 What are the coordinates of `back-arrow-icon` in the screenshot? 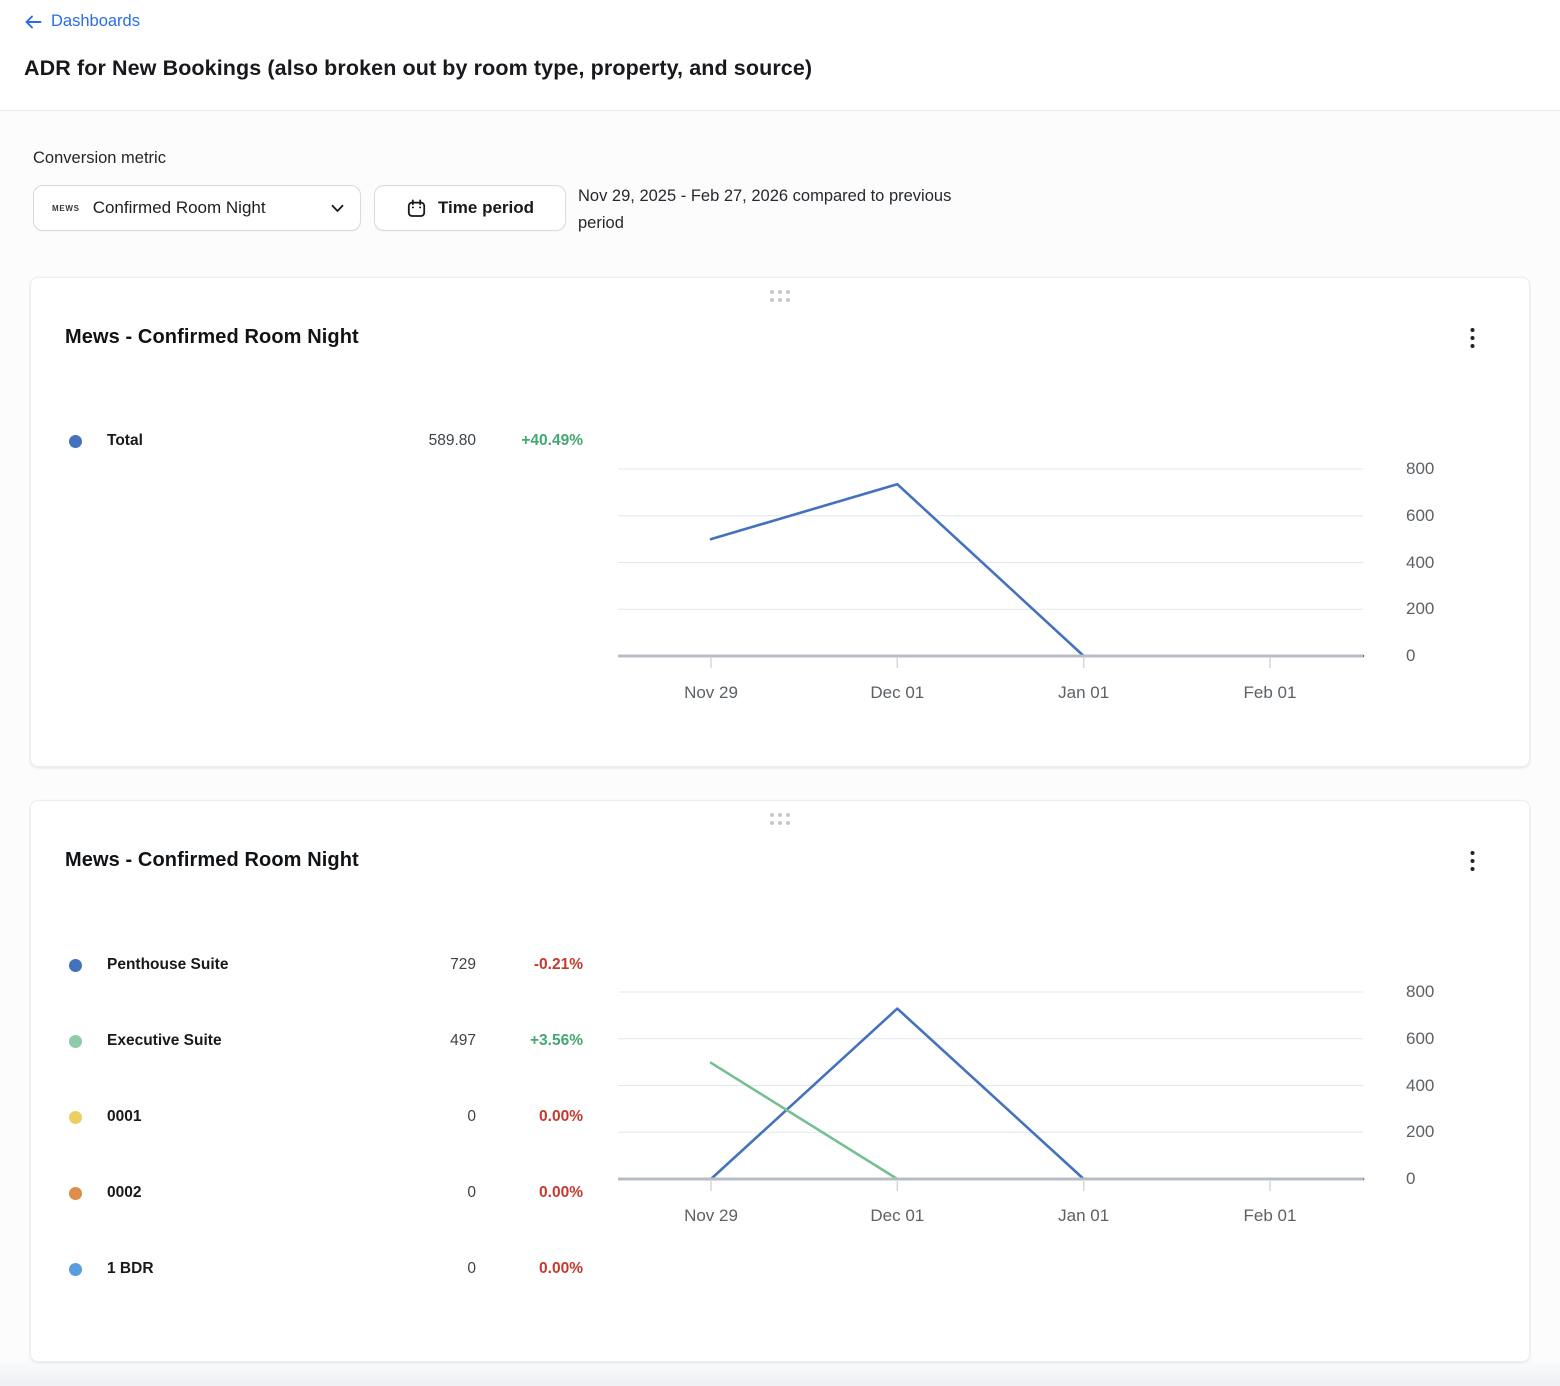 It's located at (33, 22).